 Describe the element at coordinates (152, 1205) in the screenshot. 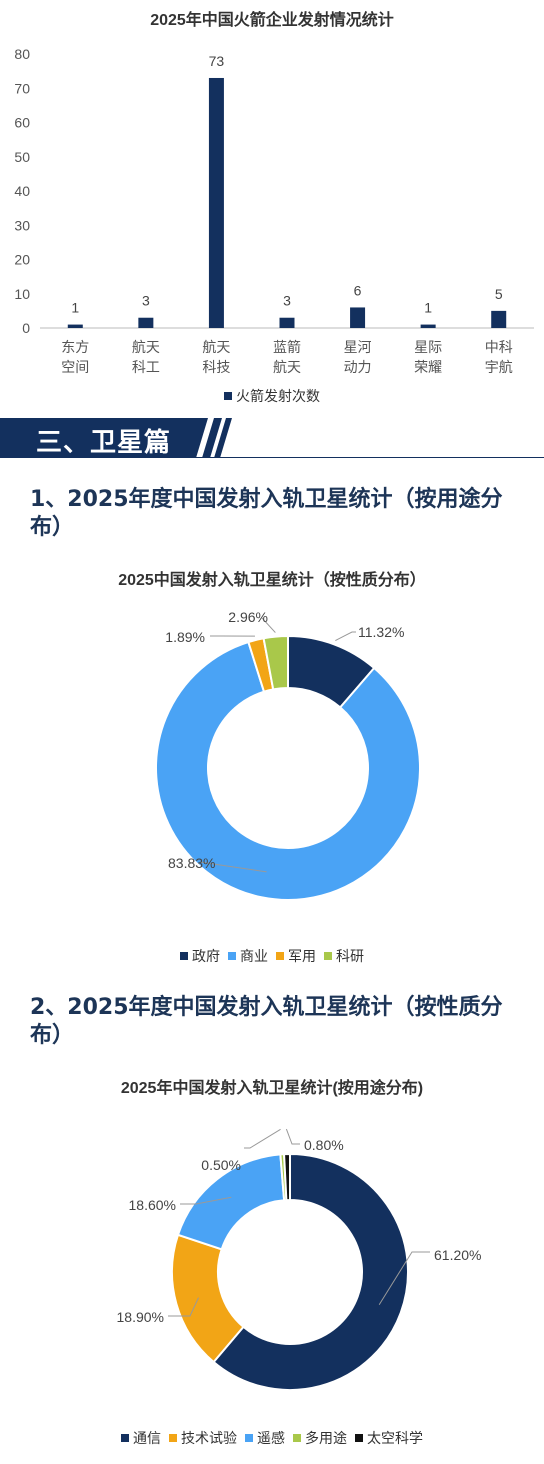

I see `slice-value-label: 18.60%` at that location.